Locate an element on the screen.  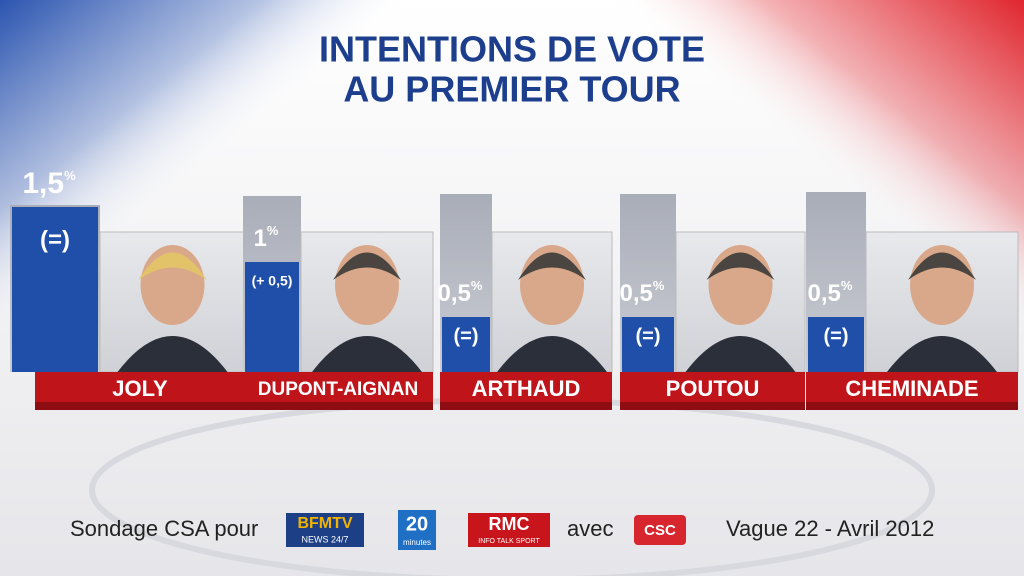
candidate-name: CHEMINADE is located at coordinates (911, 388).